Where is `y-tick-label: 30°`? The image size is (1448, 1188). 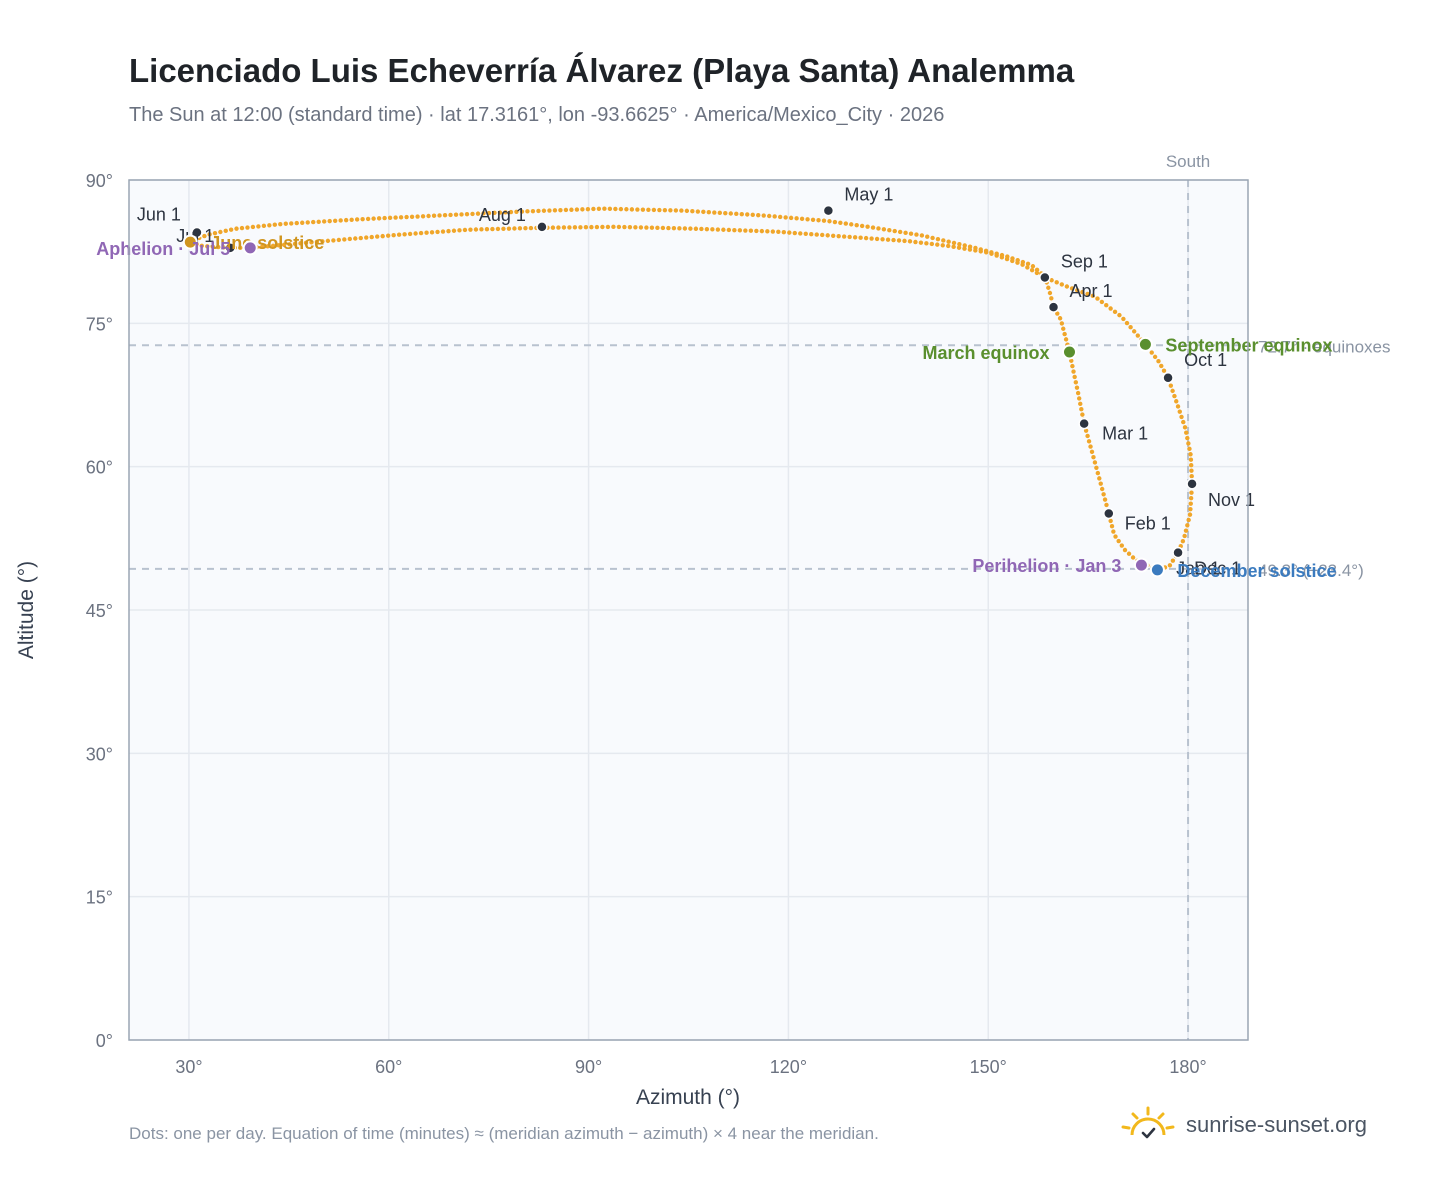 y-tick-label: 30° is located at coordinates (99, 754).